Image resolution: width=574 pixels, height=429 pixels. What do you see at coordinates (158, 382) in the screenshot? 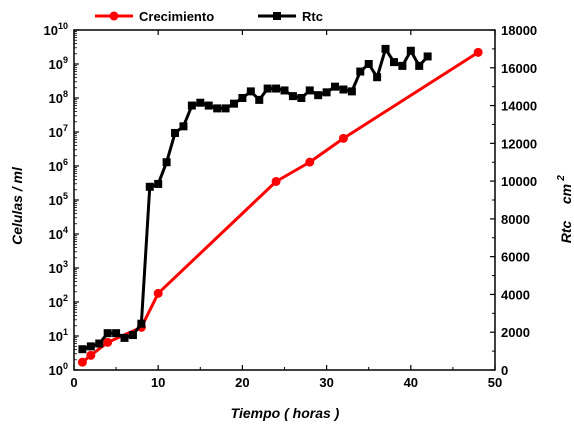
I see `x-tick-label: 10` at bounding box center [158, 382].